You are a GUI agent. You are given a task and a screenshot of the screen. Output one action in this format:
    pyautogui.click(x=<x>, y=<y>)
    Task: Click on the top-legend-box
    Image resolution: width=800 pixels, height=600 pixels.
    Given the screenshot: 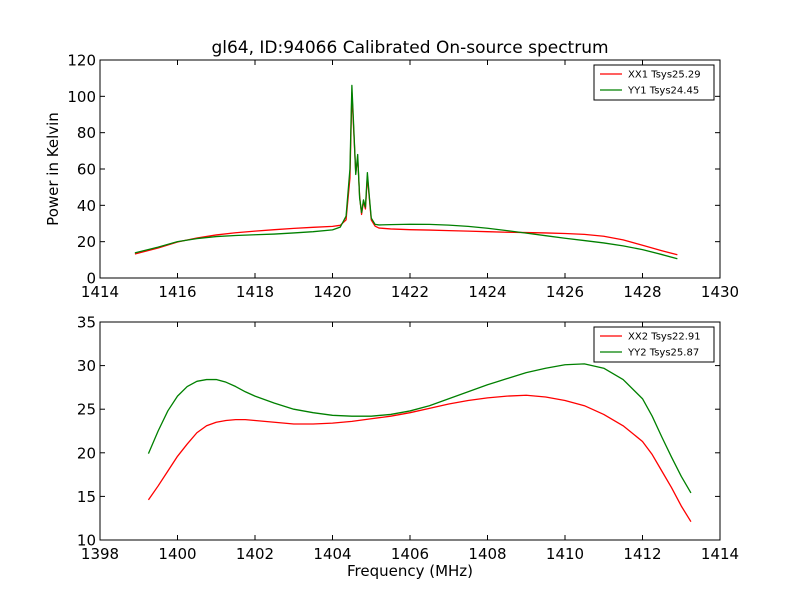 What is the action you would take?
    pyautogui.click(x=654, y=82)
    